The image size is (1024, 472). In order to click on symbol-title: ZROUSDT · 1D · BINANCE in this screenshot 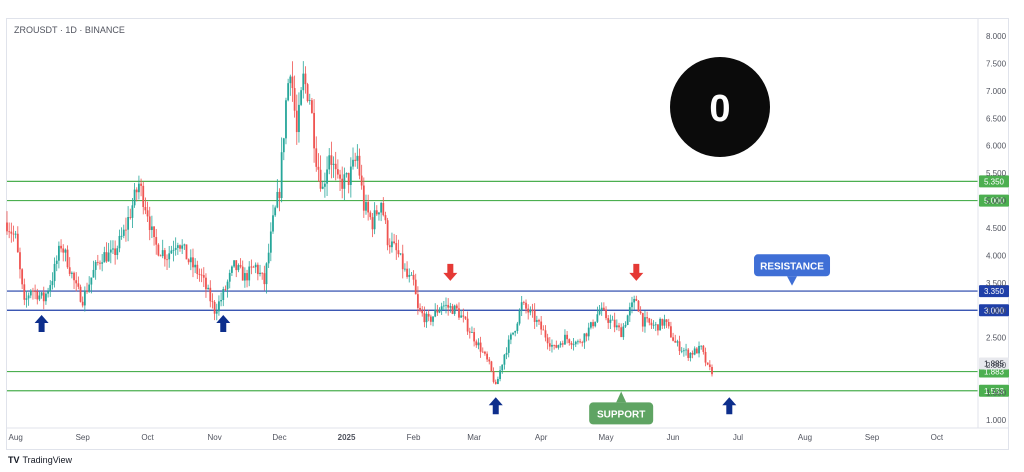, I will do `click(69, 30)`.